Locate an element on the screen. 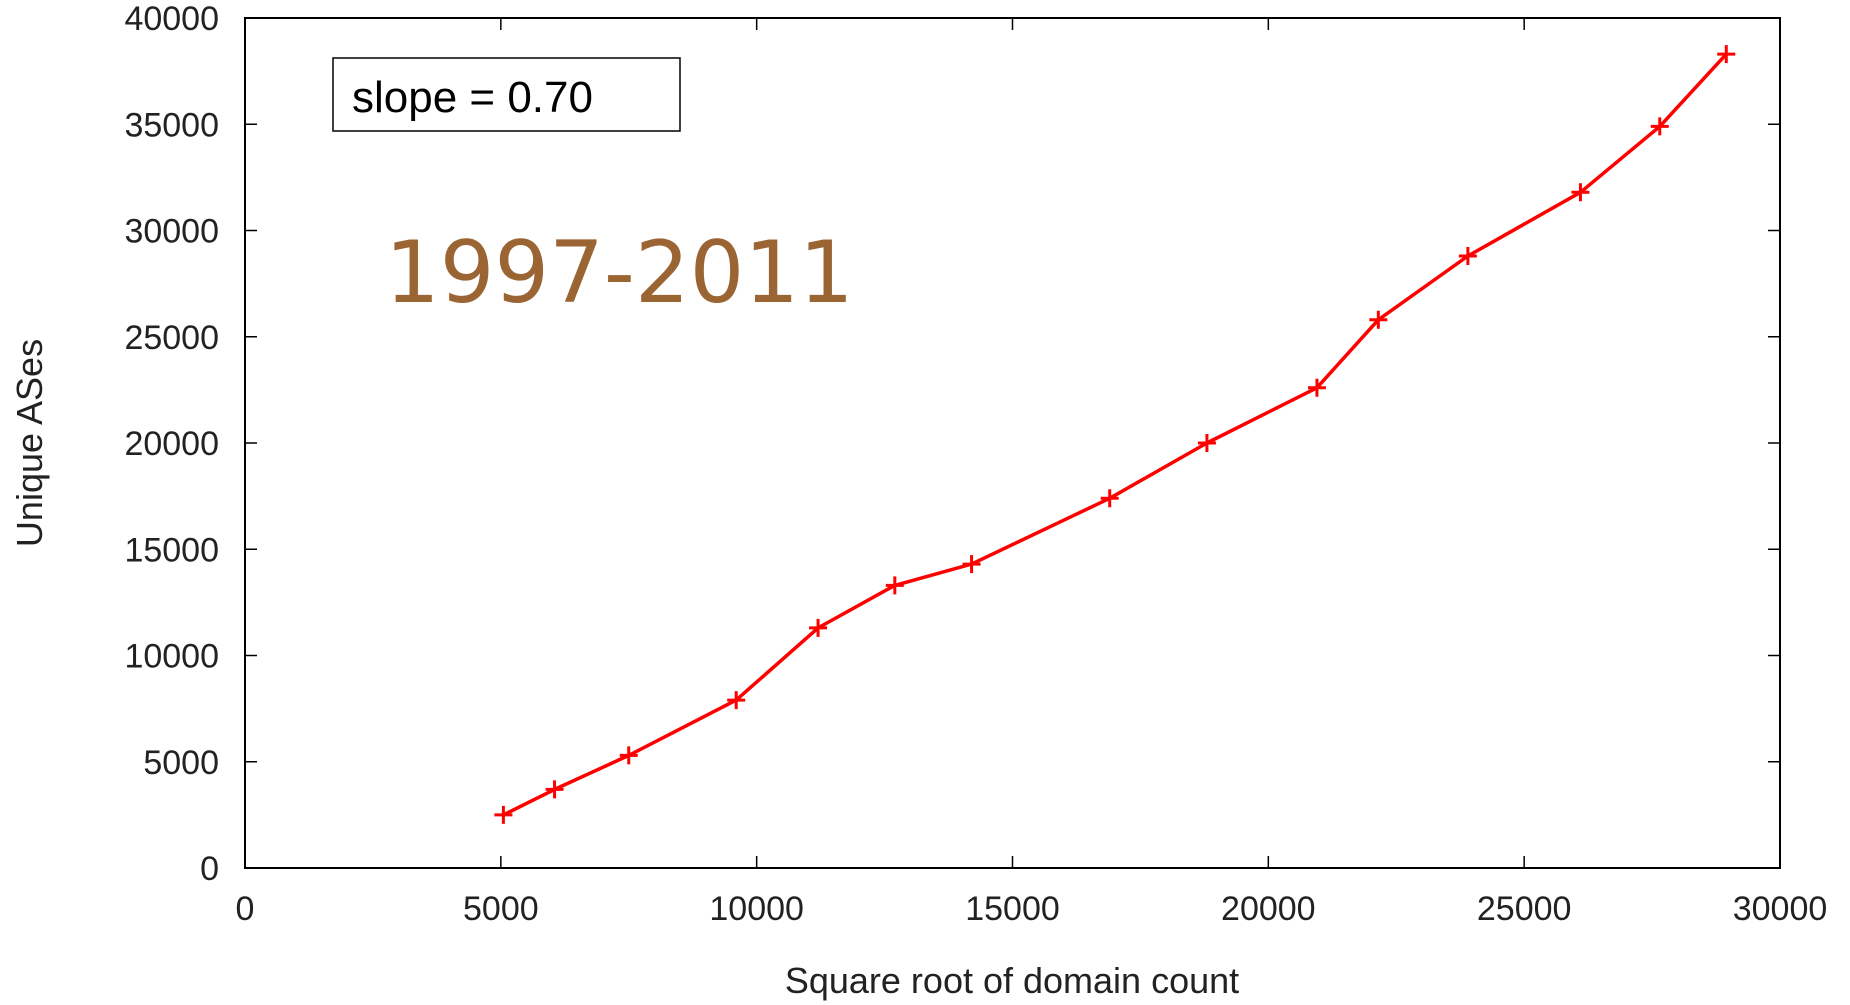 Image resolution: width=1850 pixels, height=1005 pixels. x-tick-label: 0 is located at coordinates (245, 909).